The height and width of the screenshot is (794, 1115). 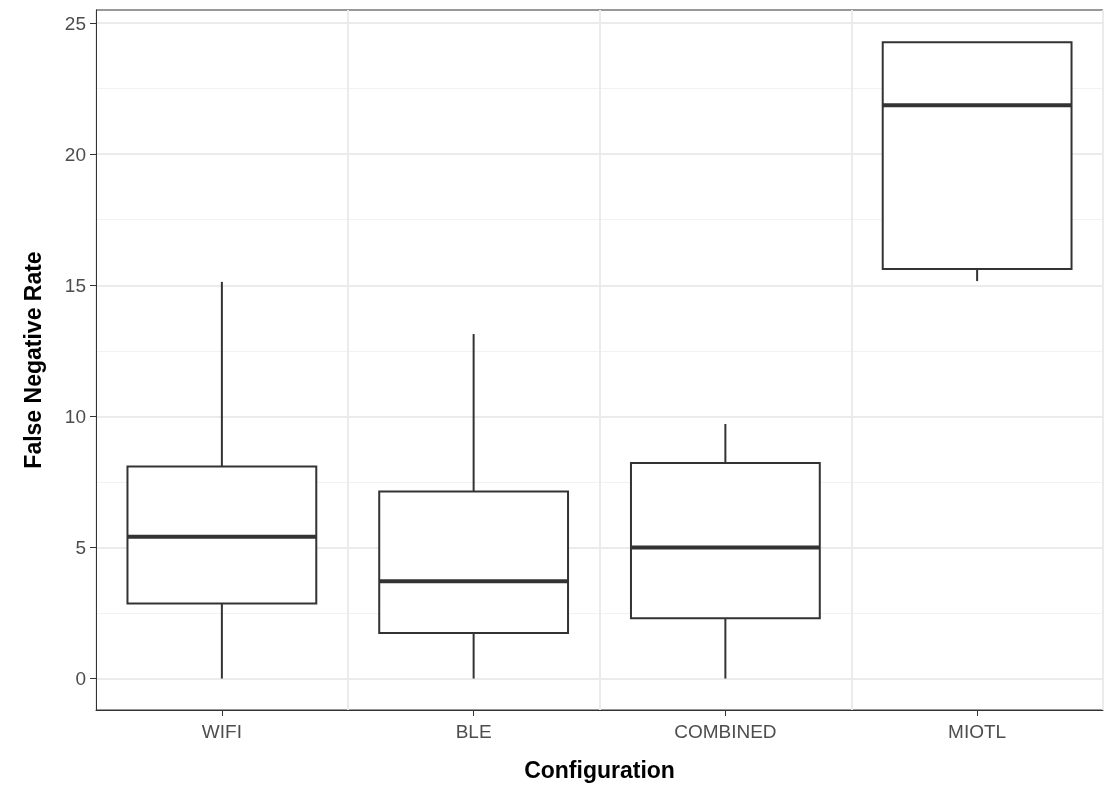 What do you see at coordinates (599, 769) in the screenshot?
I see `x-axis-title: Configuration` at bounding box center [599, 769].